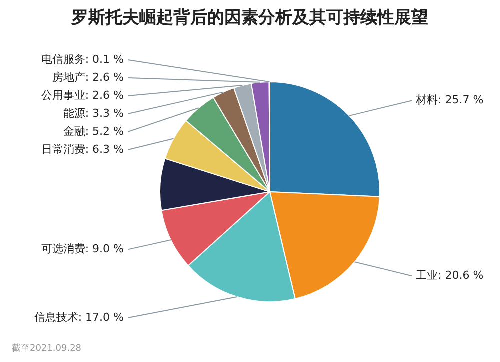 The image size is (500, 362). Describe the element at coordinates (47, 348) in the screenshot. I see `text: 截至2021.09.28` at that location.